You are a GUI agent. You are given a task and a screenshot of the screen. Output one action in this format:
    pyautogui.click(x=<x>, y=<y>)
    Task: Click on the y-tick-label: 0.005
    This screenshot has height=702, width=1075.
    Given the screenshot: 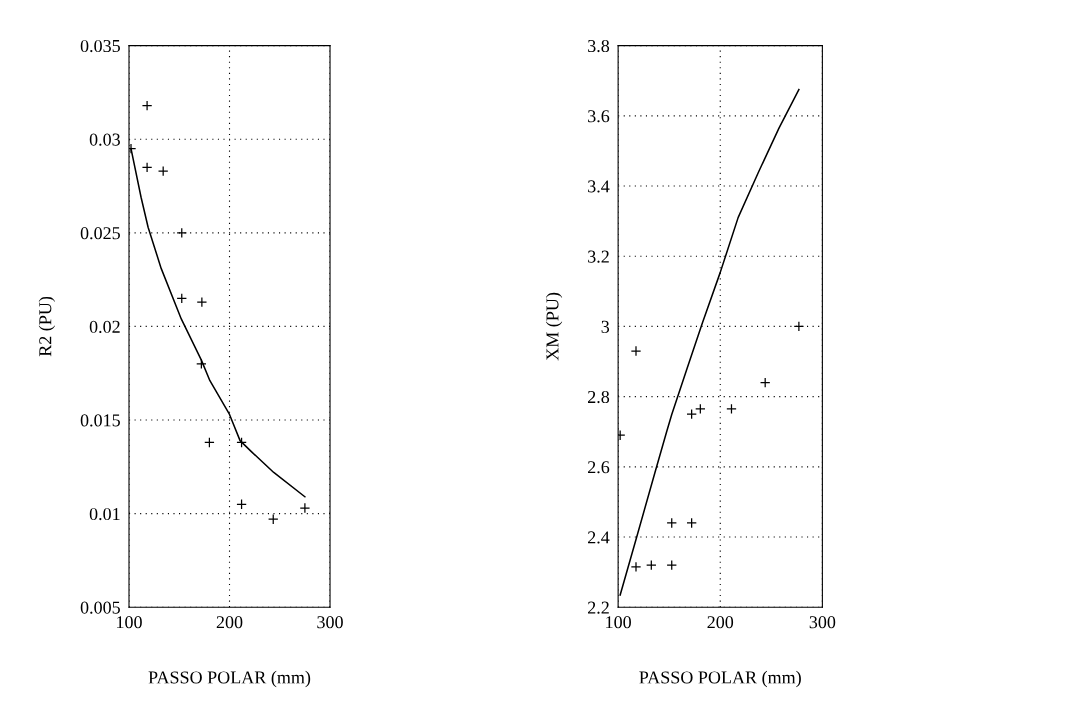 What is the action you would take?
    pyautogui.click(x=100, y=607)
    